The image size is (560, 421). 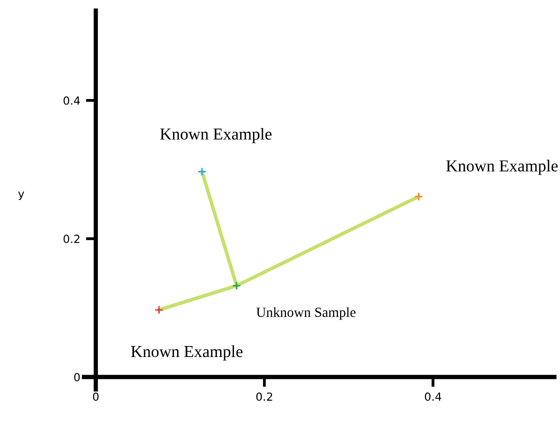 I want to click on x-tick-label: 0.4, so click(x=433, y=396).